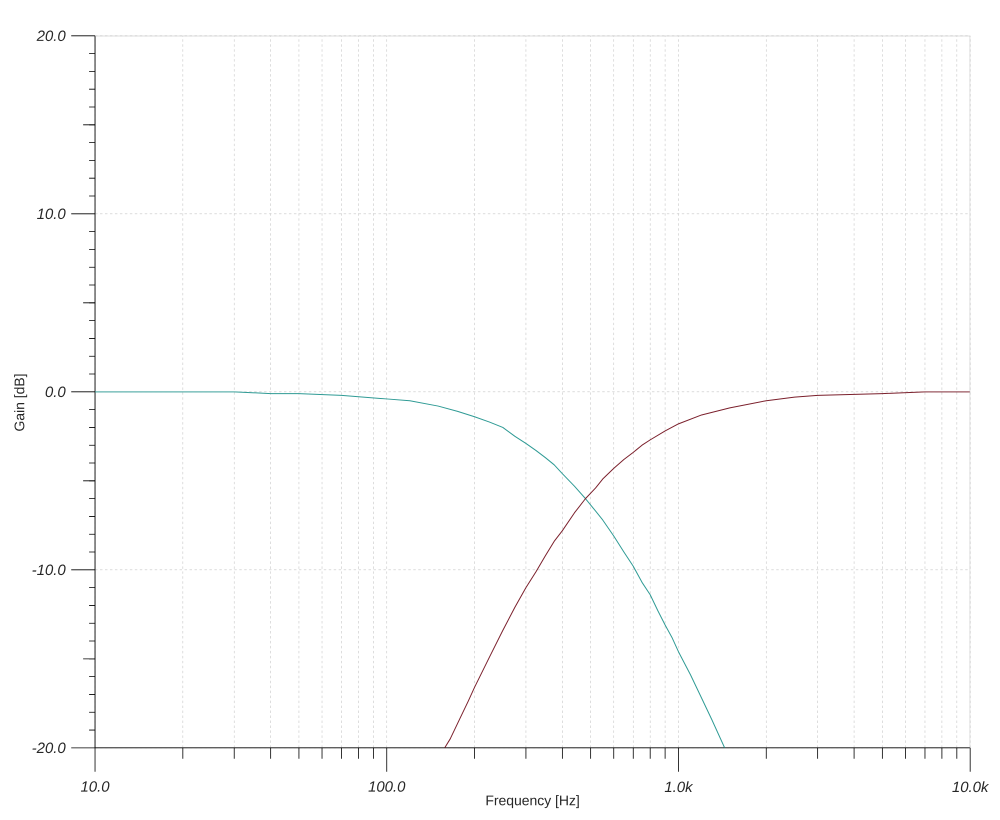 The image size is (1000, 820). What do you see at coordinates (51, 213) in the screenshot?
I see `y-tick-label: 10.0` at bounding box center [51, 213].